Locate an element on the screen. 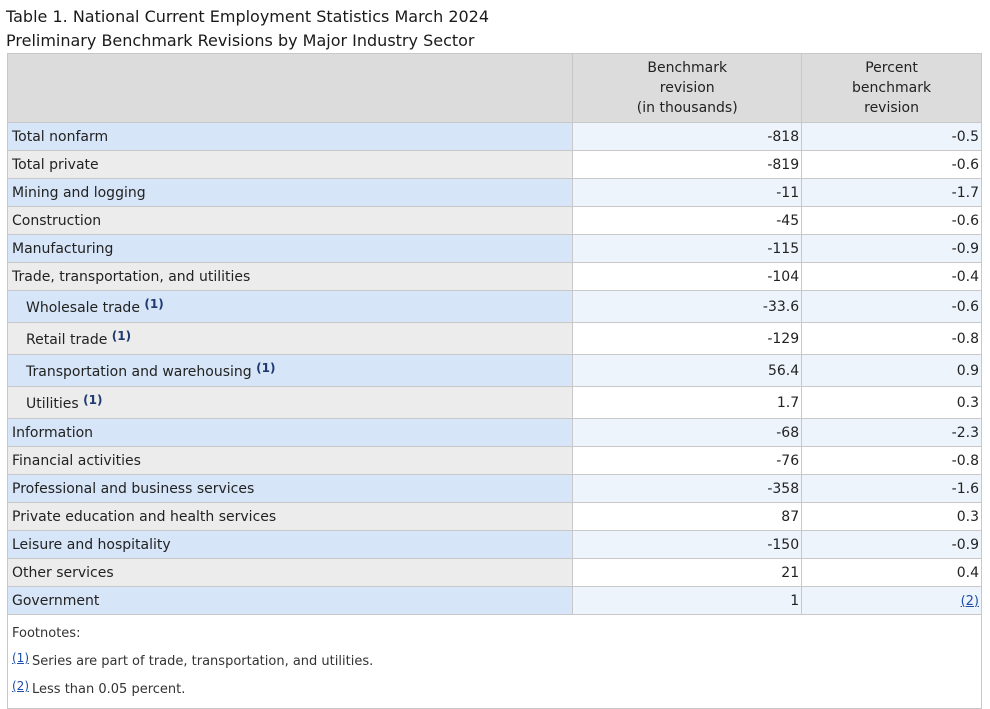 The width and height of the screenshot is (990, 709). revision-value: -129 is located at coordinates (687, 338).